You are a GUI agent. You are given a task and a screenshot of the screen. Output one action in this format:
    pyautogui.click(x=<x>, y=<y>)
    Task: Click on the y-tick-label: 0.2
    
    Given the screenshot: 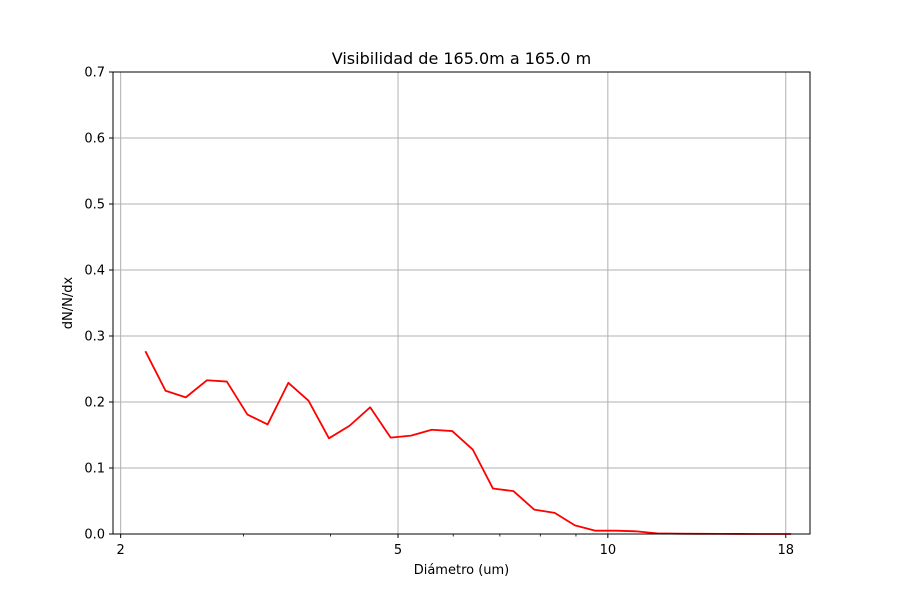 What is the action you would take?
    pyautogui.click(x=94, y=403)
    